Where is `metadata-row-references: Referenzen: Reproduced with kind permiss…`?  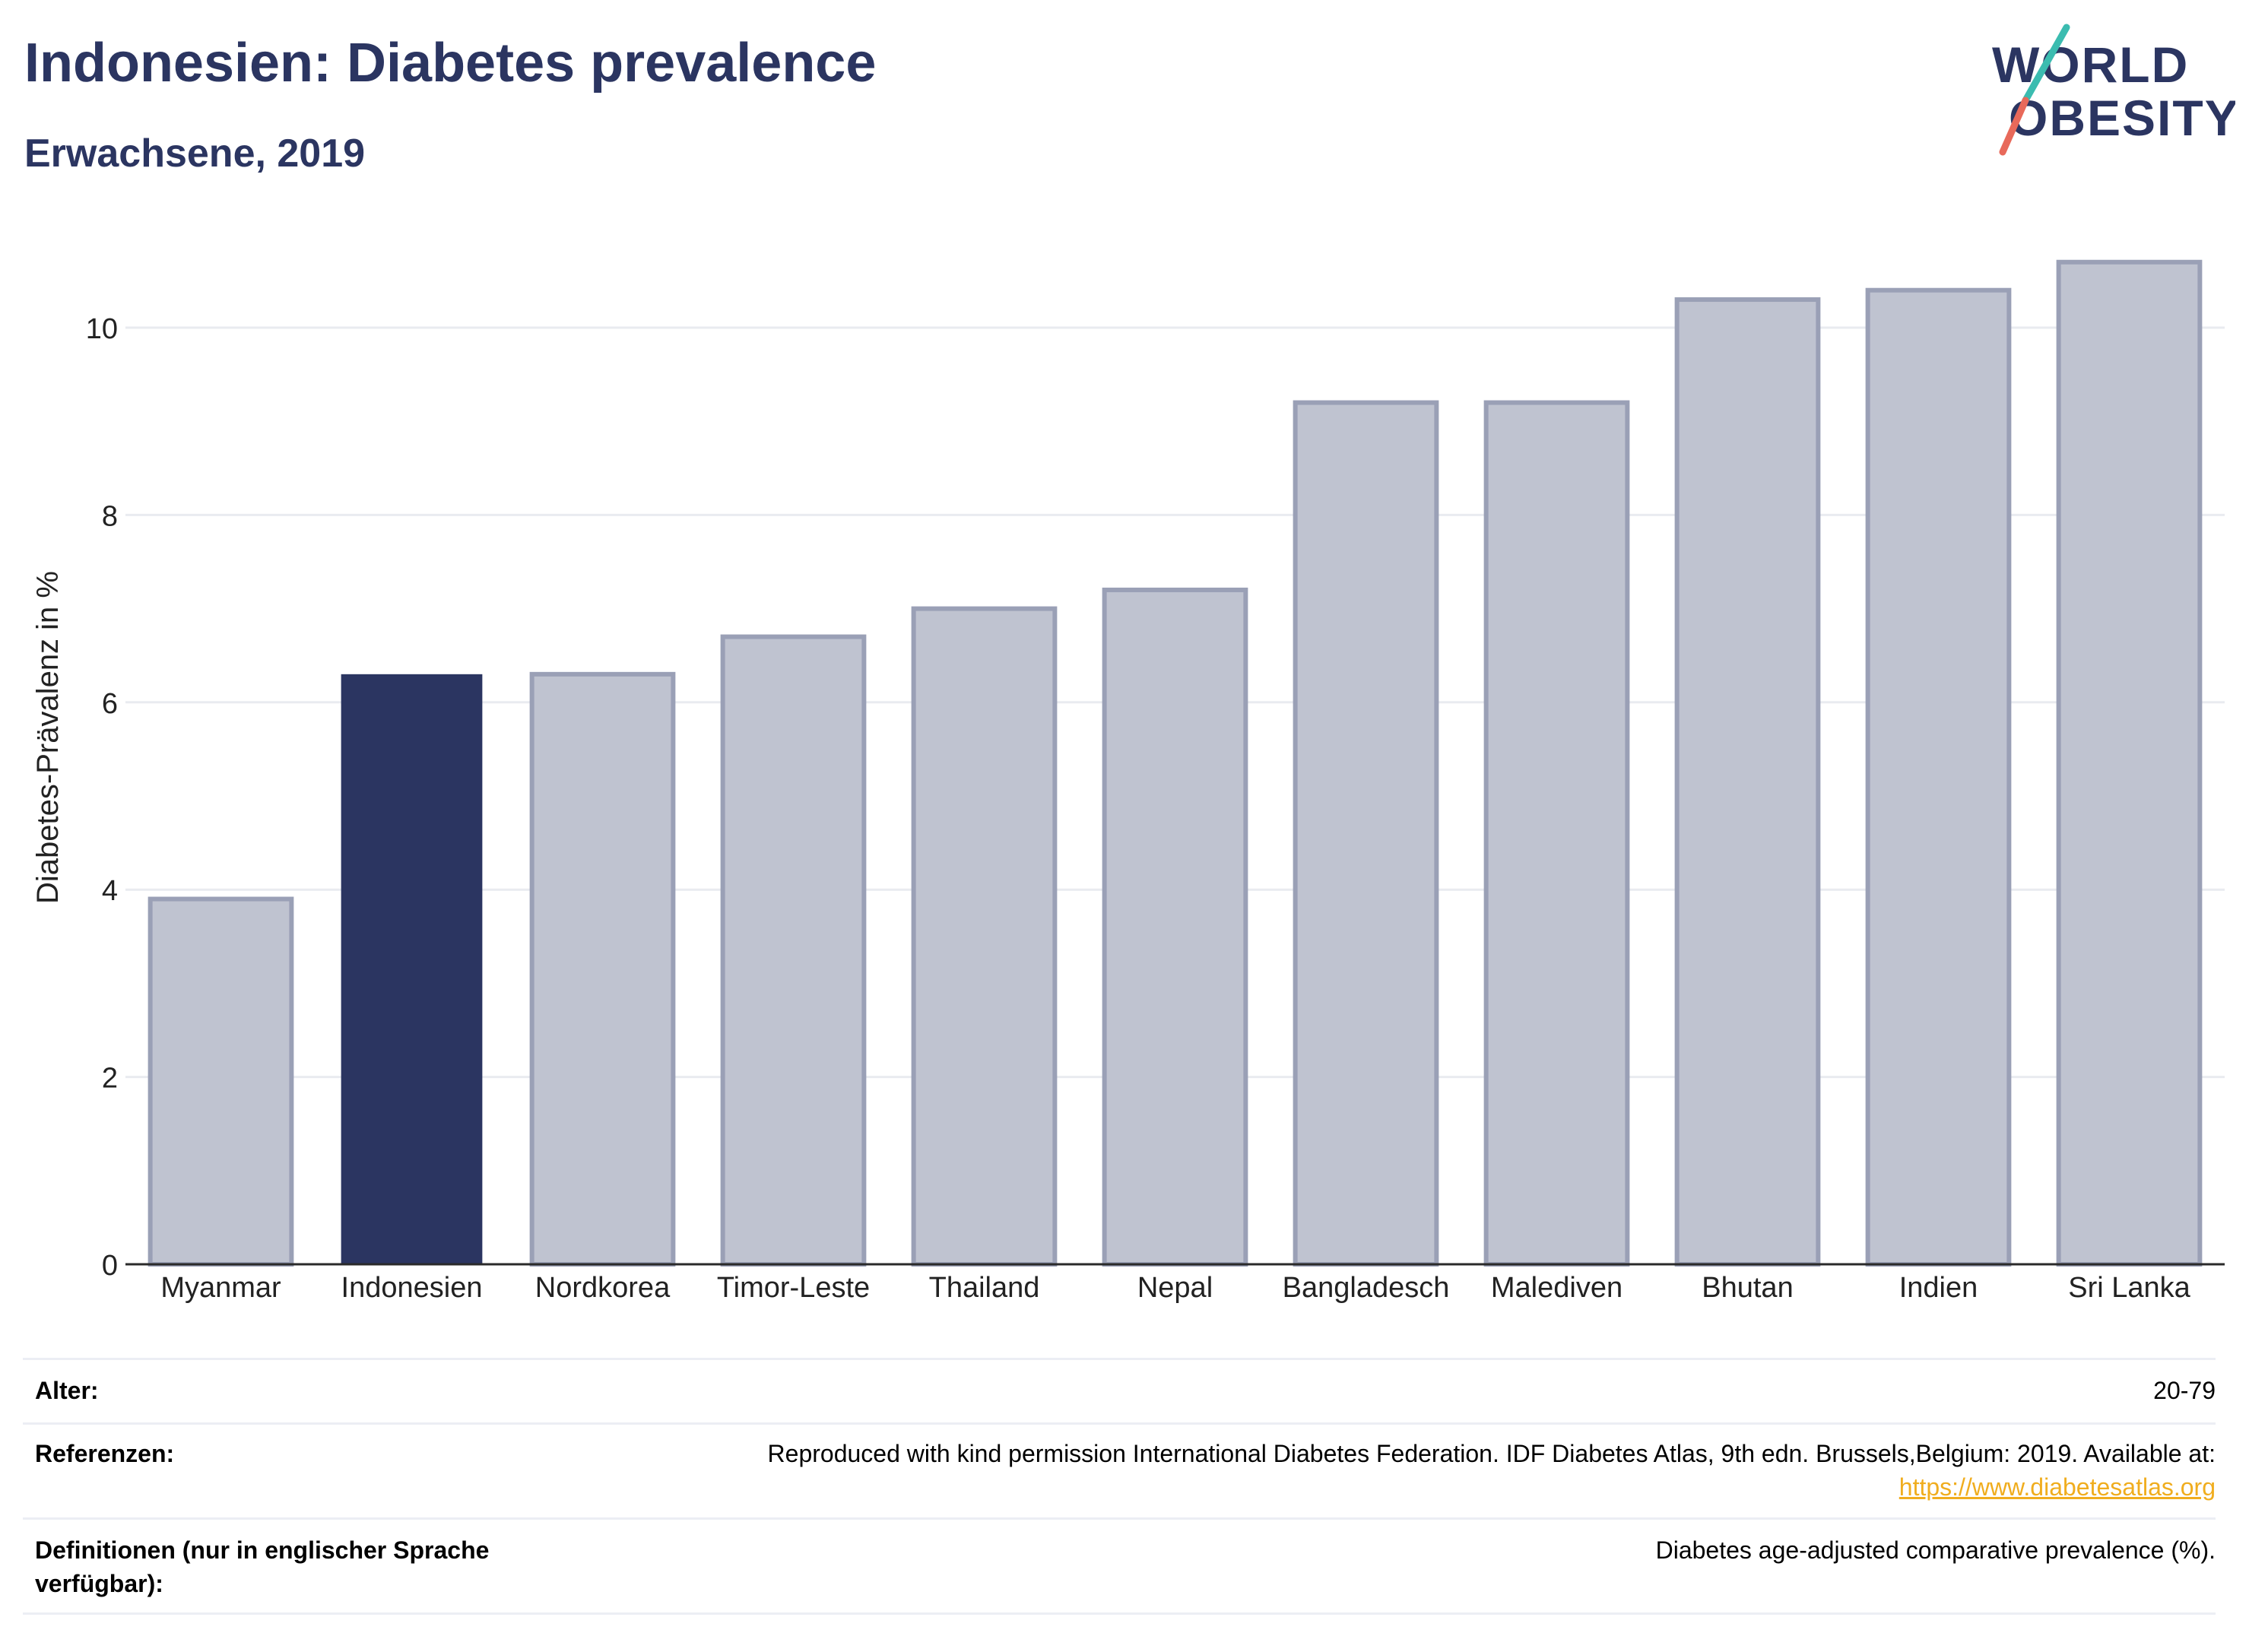 metadata-row-references: Referenzen: Reproduced with kind permiss… is located at coordinates (1119, 1469).